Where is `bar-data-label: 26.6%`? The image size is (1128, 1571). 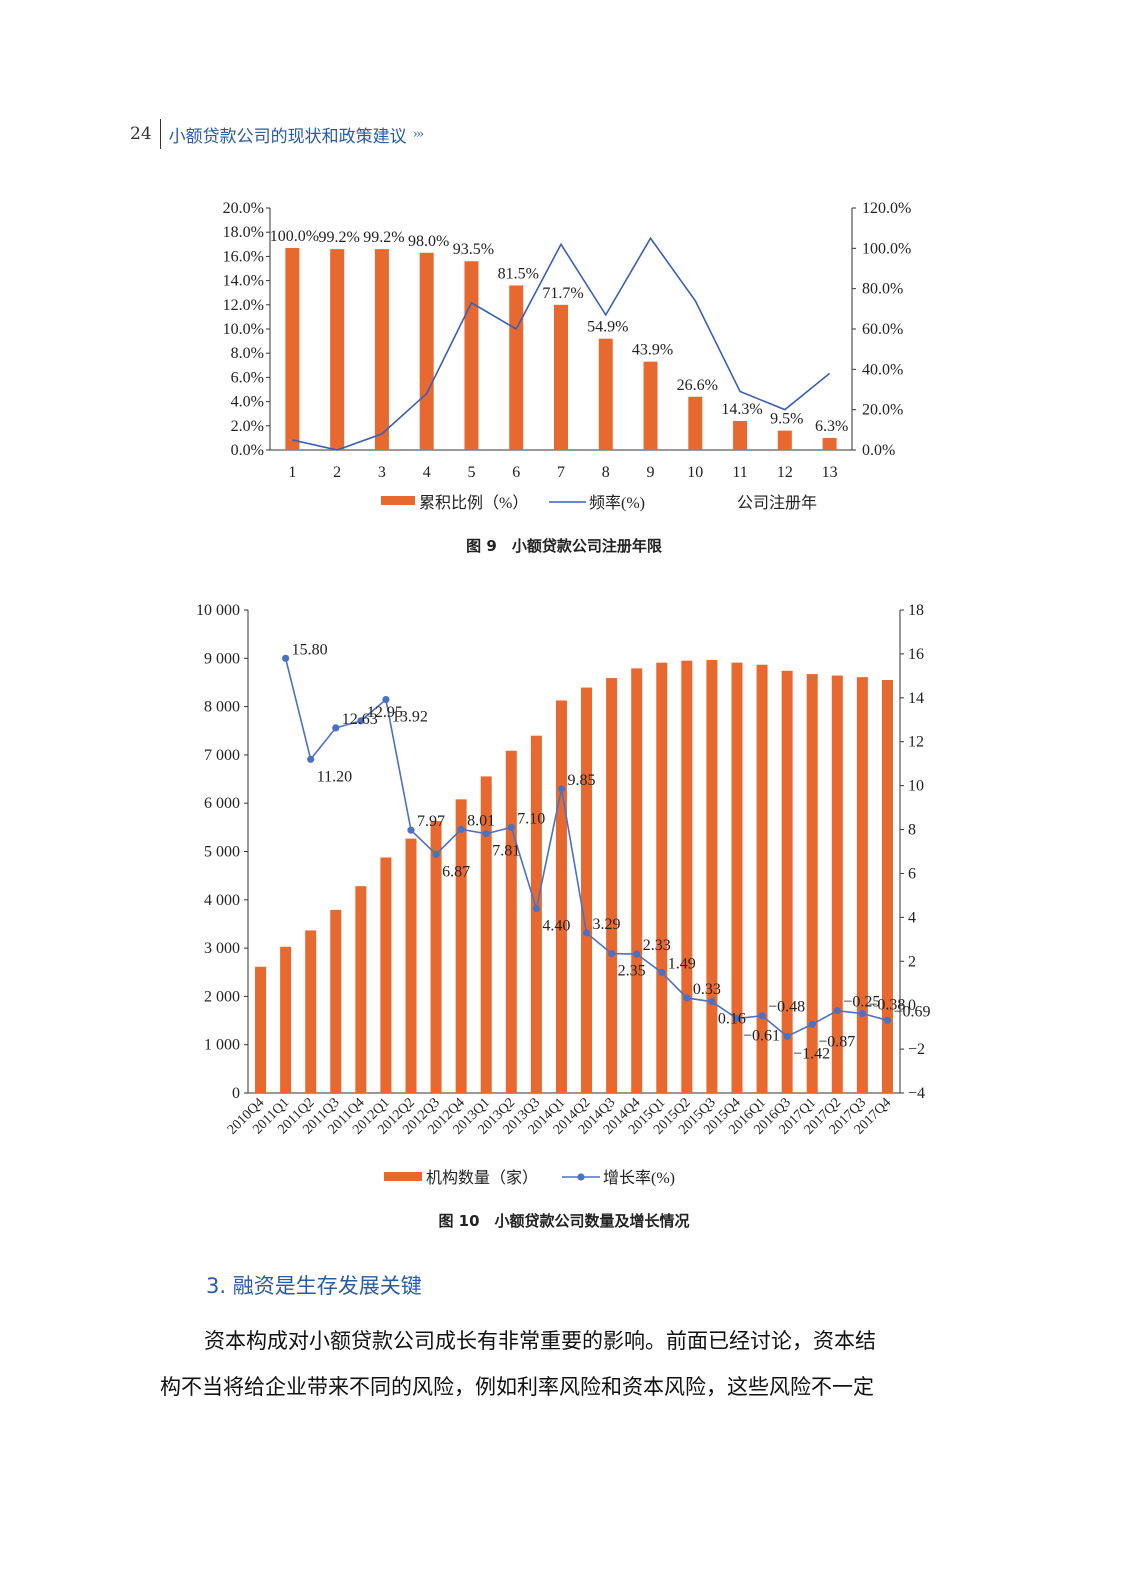
bar-data-label: 26.6% is located at coordinates (697, 385).